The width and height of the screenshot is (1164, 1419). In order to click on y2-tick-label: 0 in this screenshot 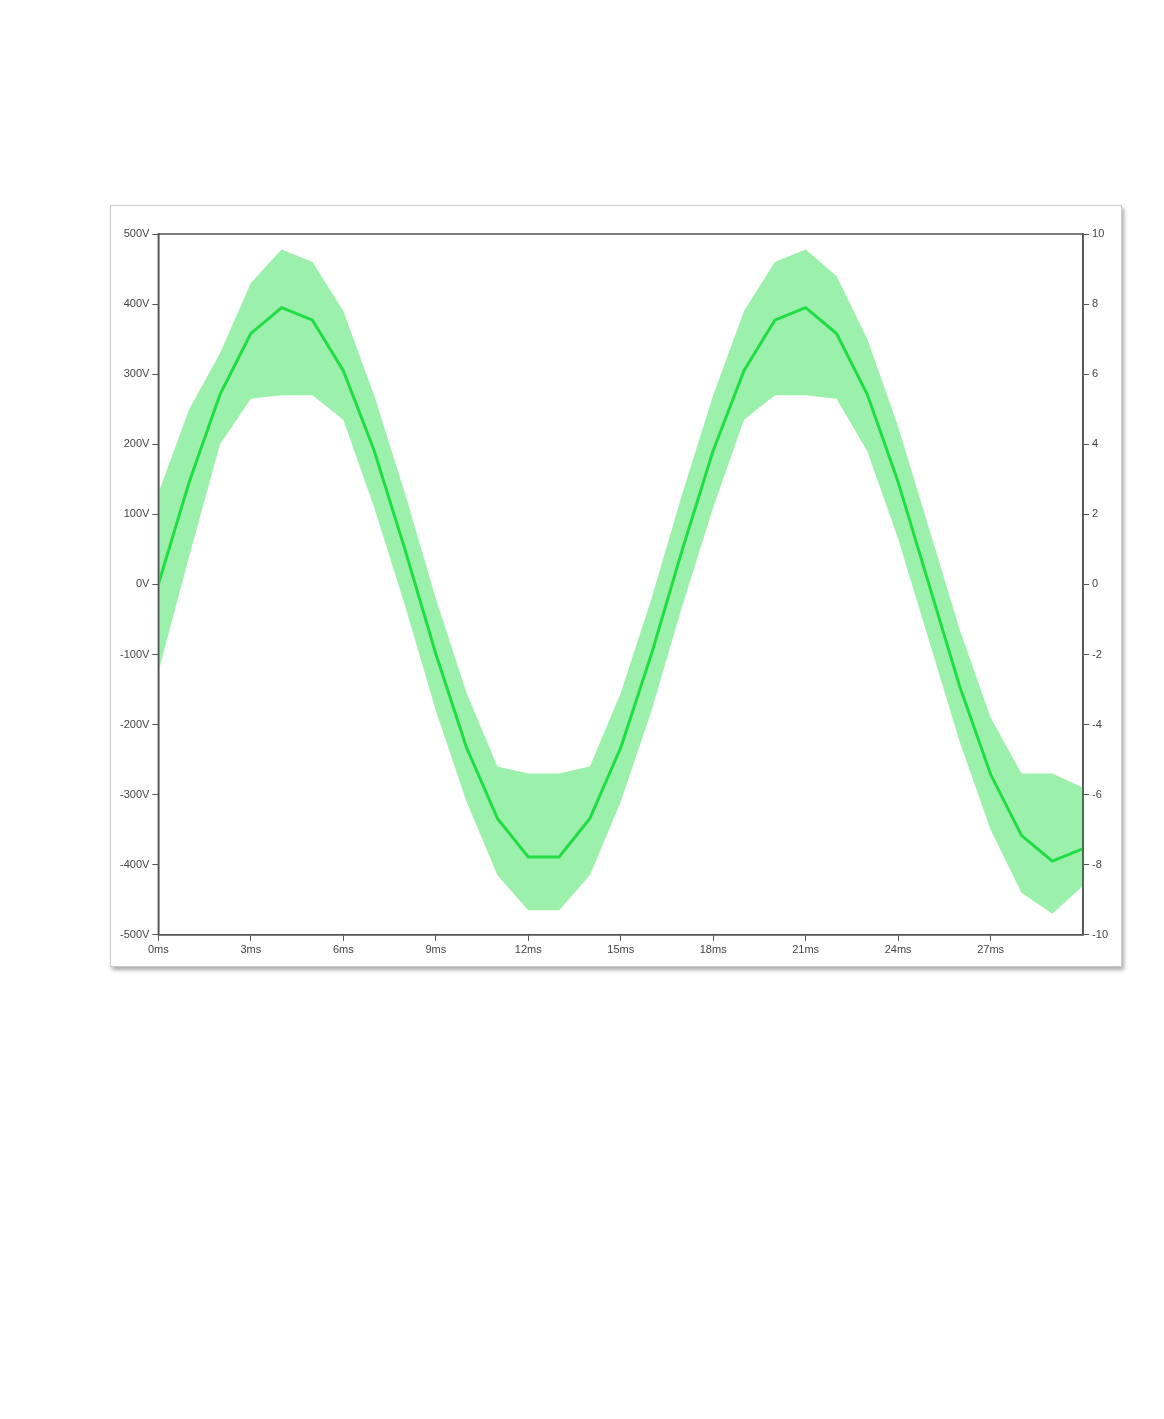, I will do `click(1095, 583)`.